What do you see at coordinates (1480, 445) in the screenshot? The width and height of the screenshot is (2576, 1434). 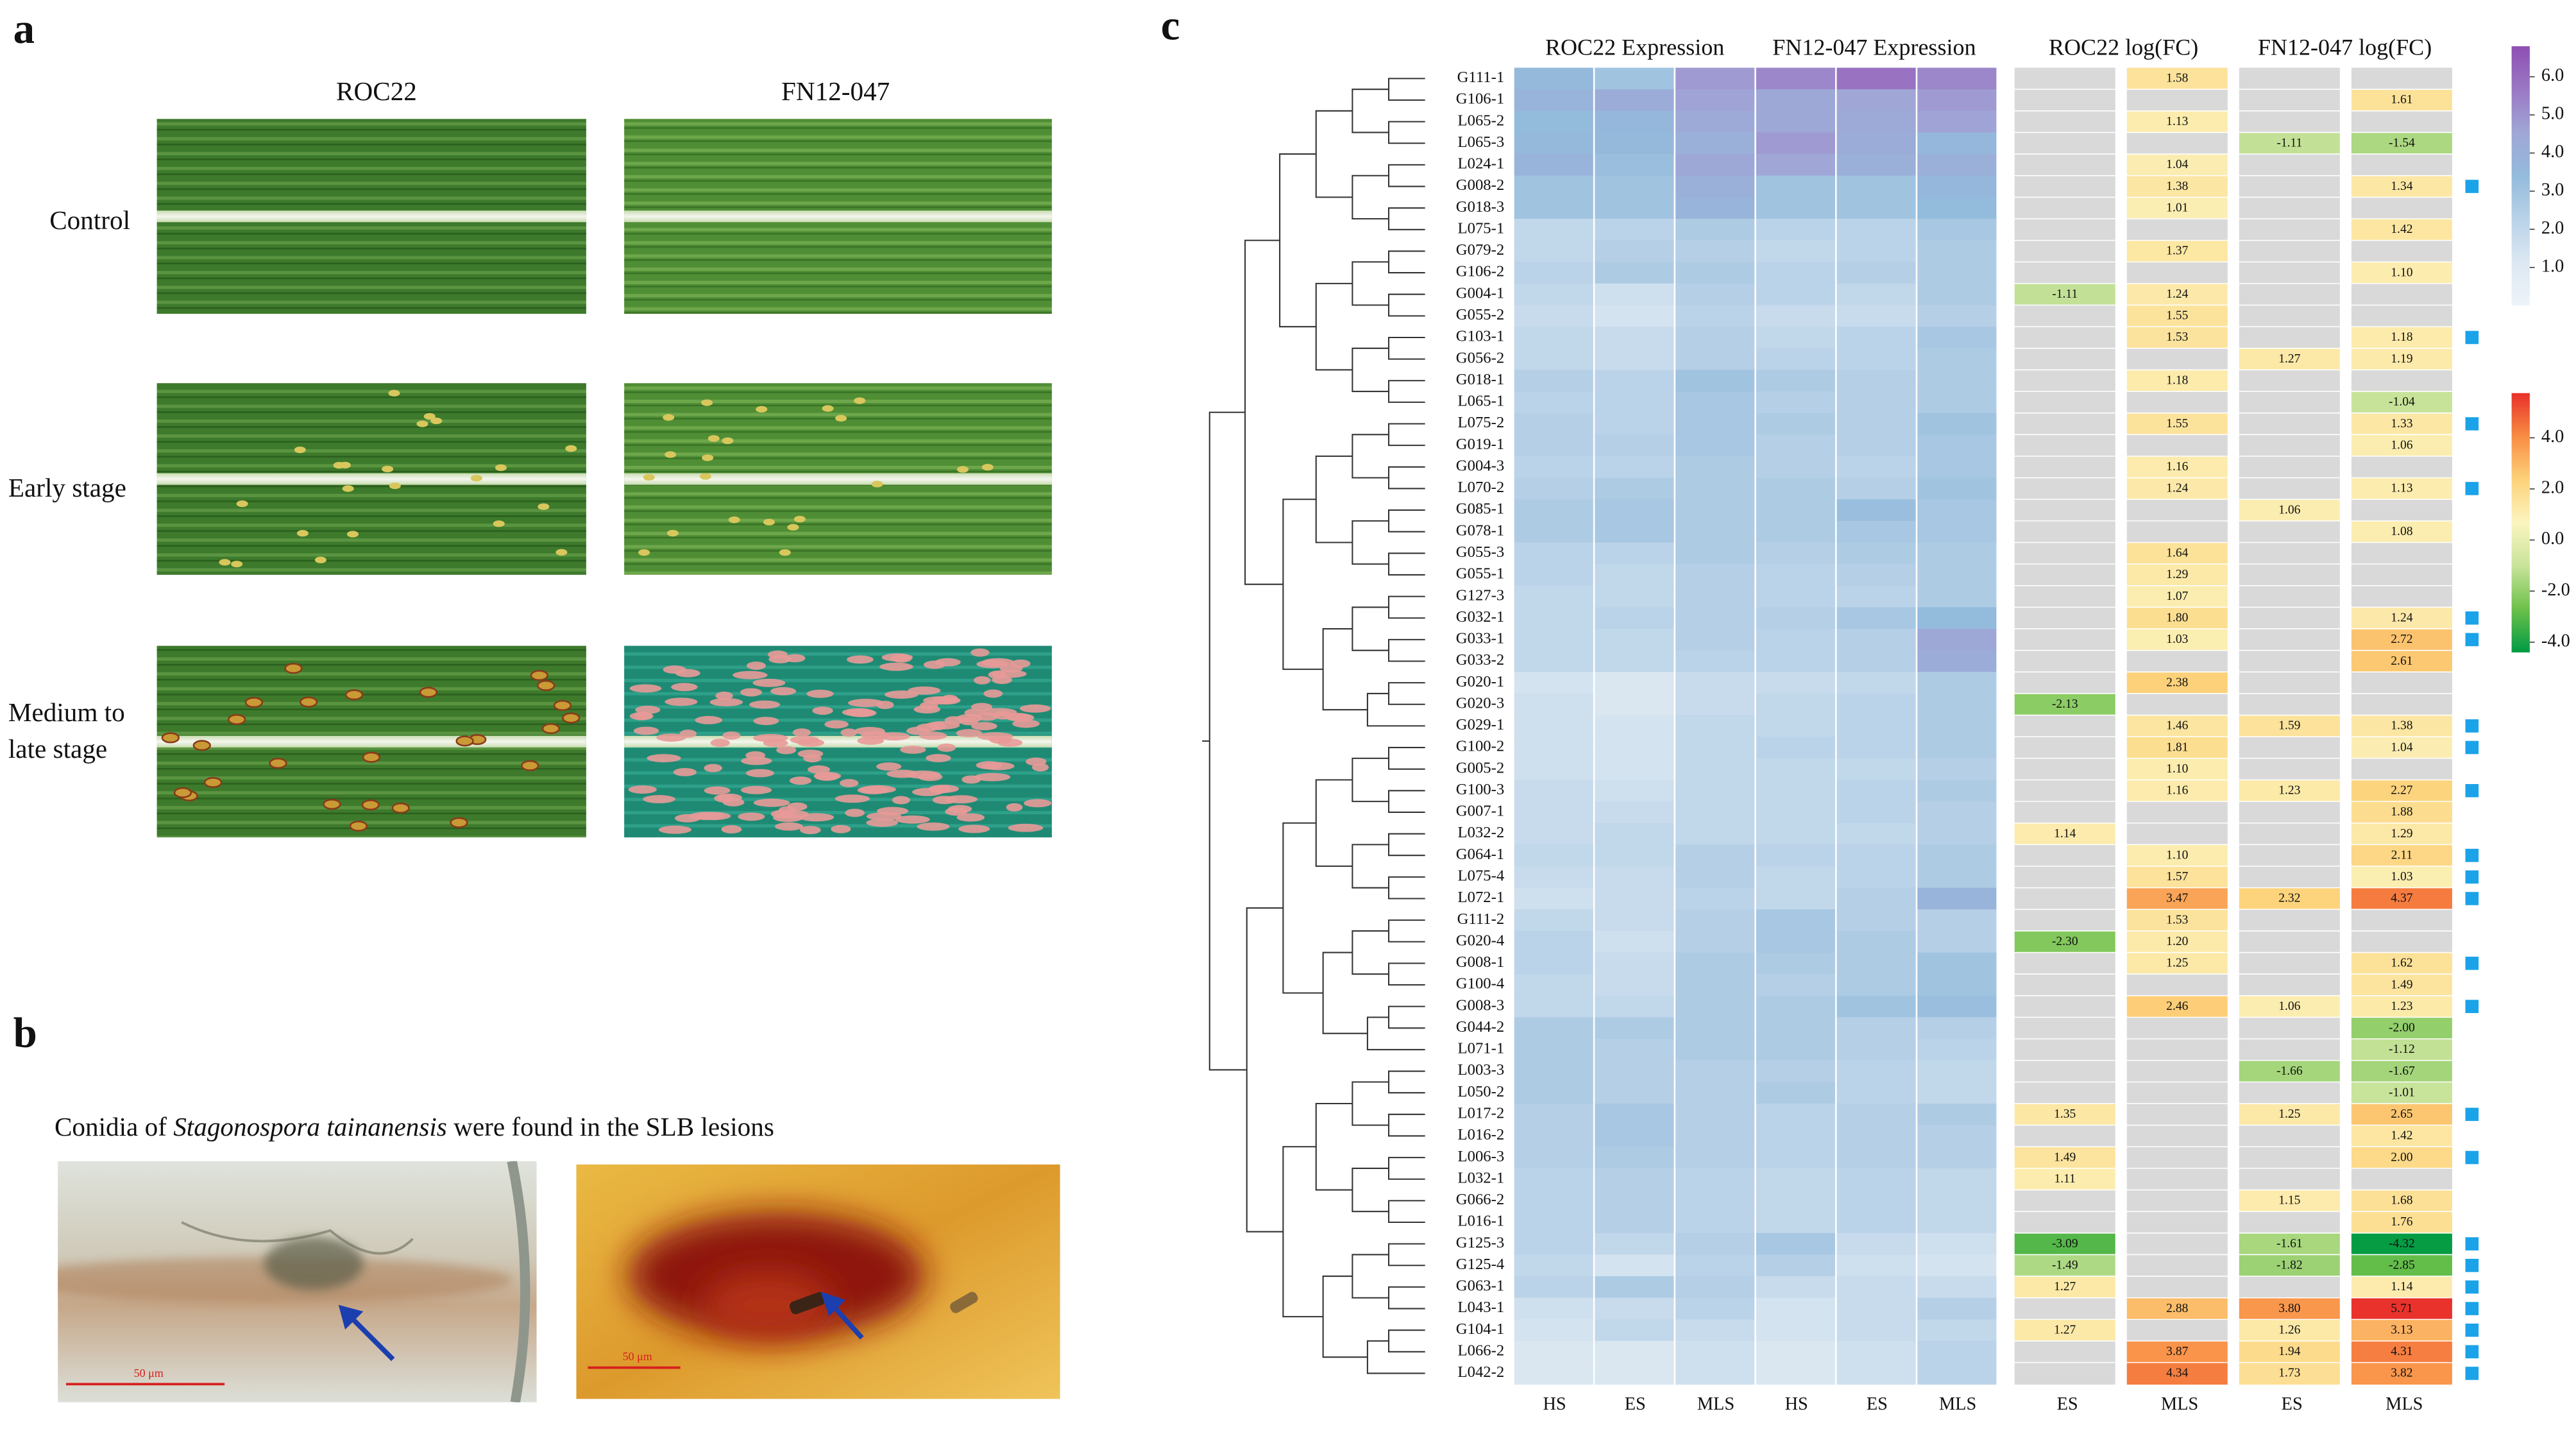 I see `gene-label: G019-1` at bounding box center [1480, 445].